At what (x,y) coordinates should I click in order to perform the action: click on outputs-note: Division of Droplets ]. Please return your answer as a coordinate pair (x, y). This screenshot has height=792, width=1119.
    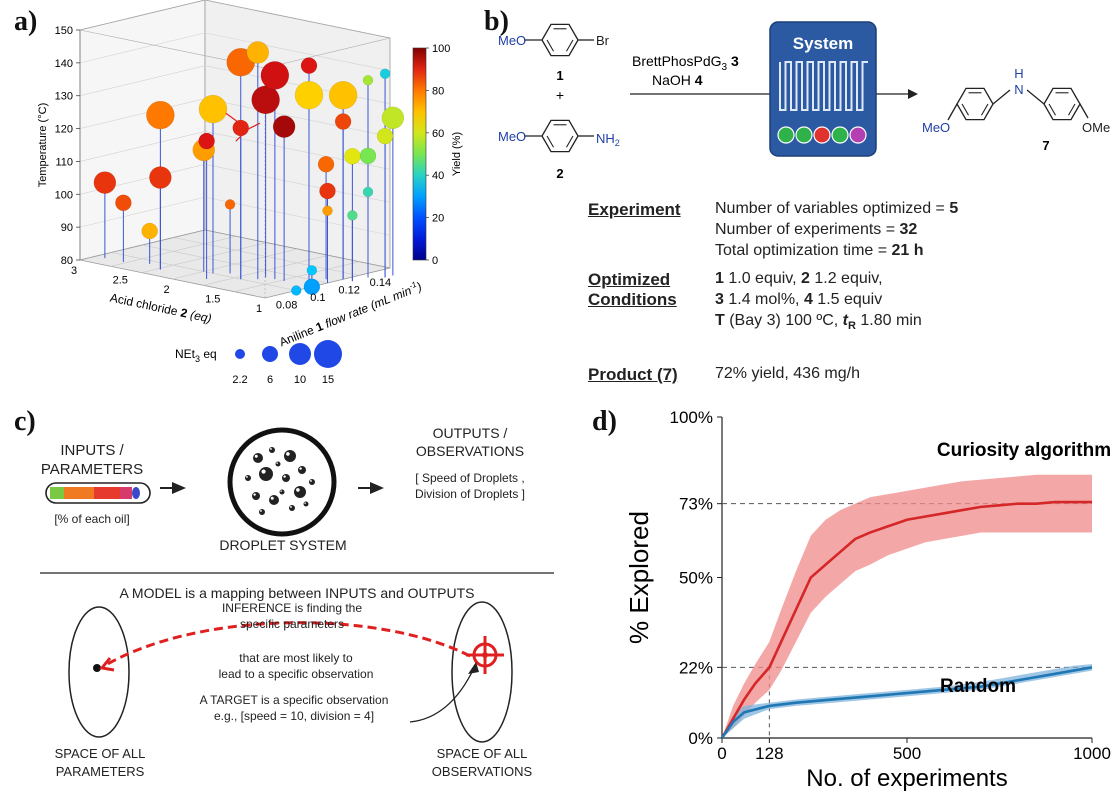
    Looking at the image, I should click on (470, 494).